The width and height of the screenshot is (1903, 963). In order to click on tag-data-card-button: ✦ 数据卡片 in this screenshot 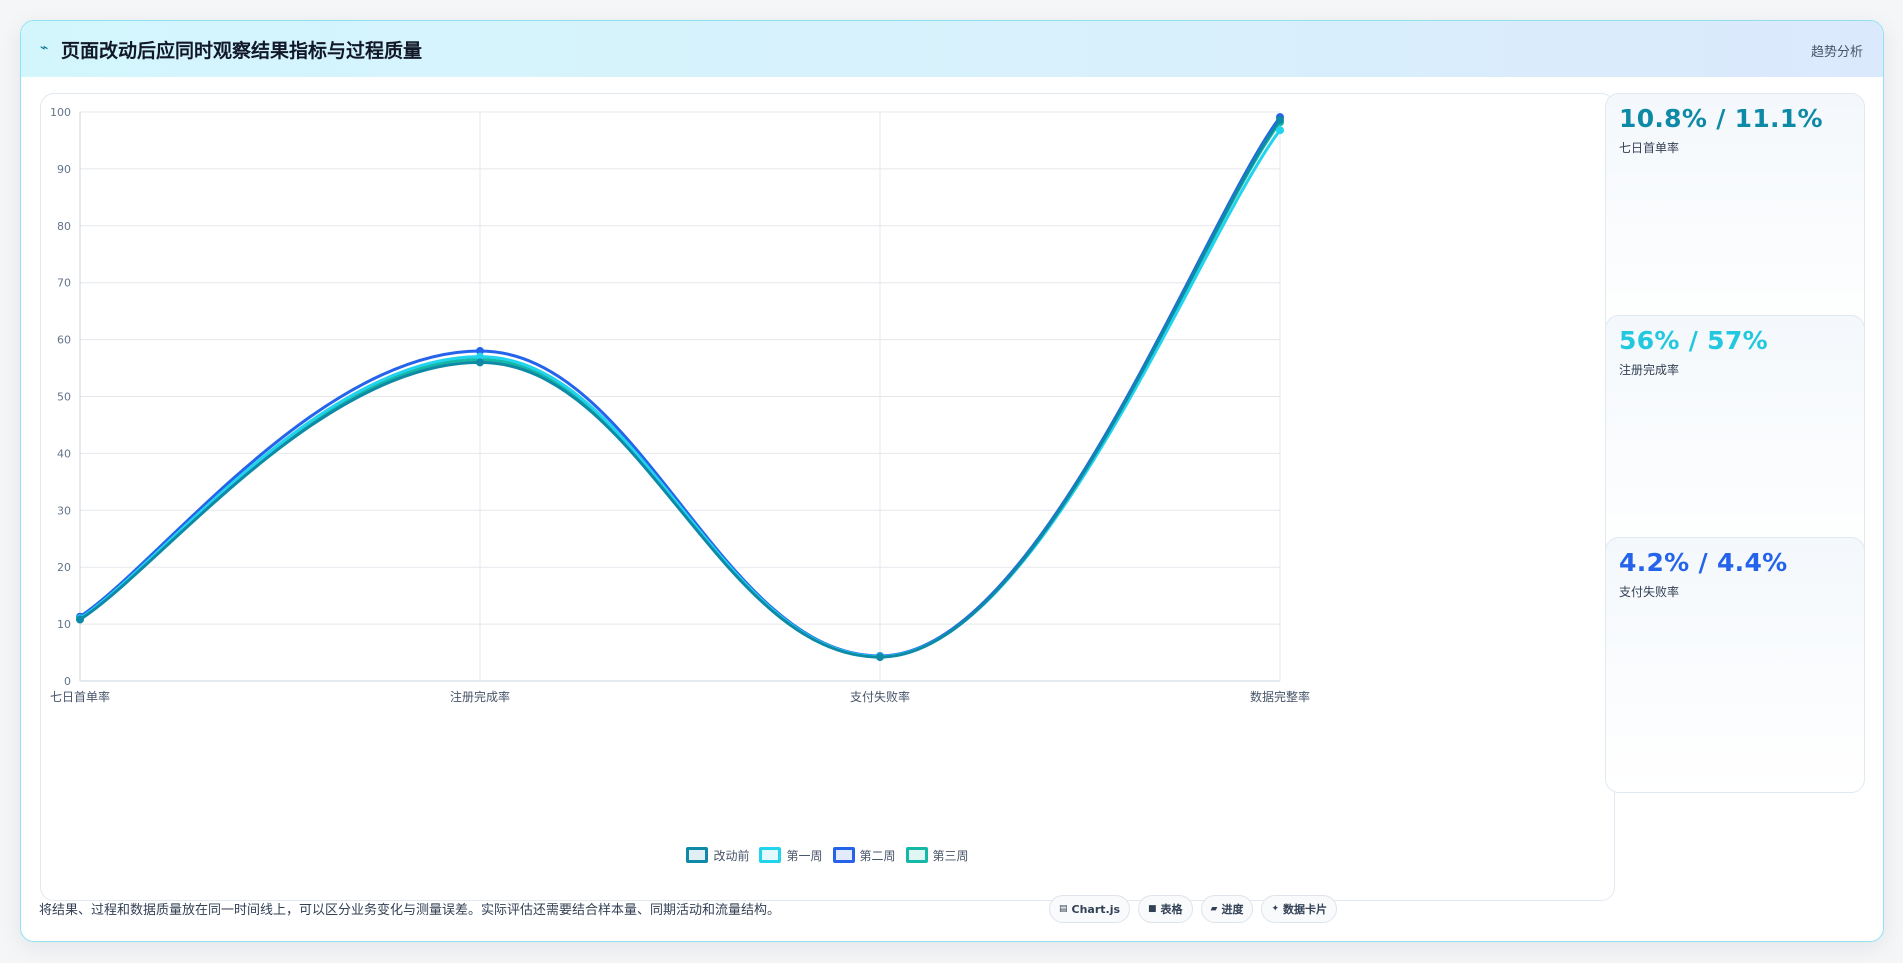, I will do `click(1299, 909)`.